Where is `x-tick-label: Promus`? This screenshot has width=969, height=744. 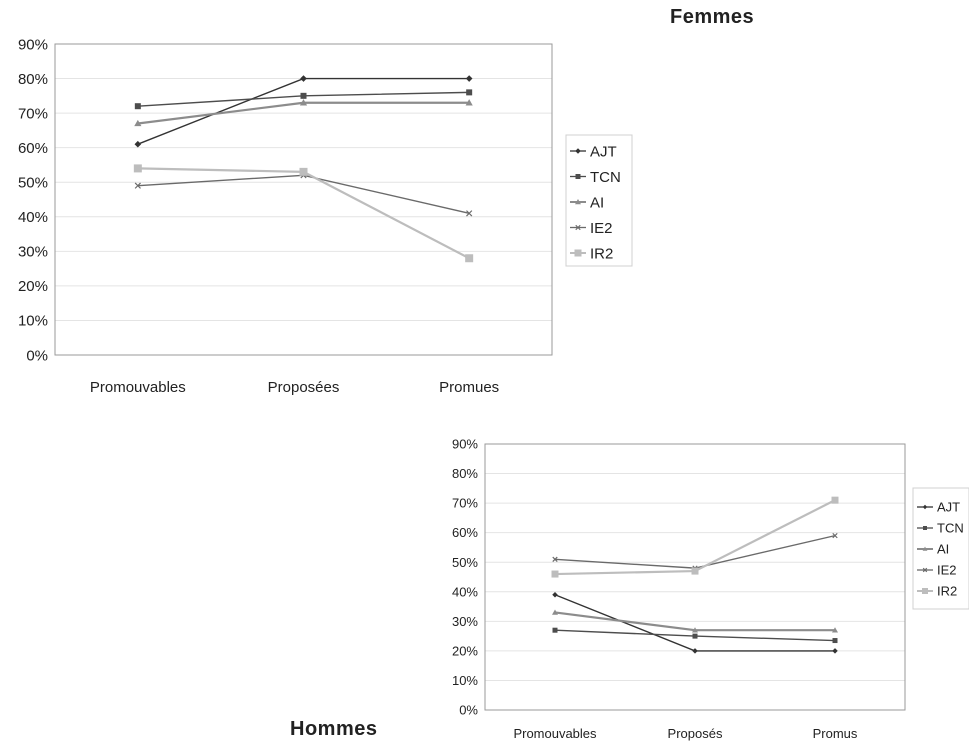 x-tick-label: Promus is located at coordinates (835, 733).